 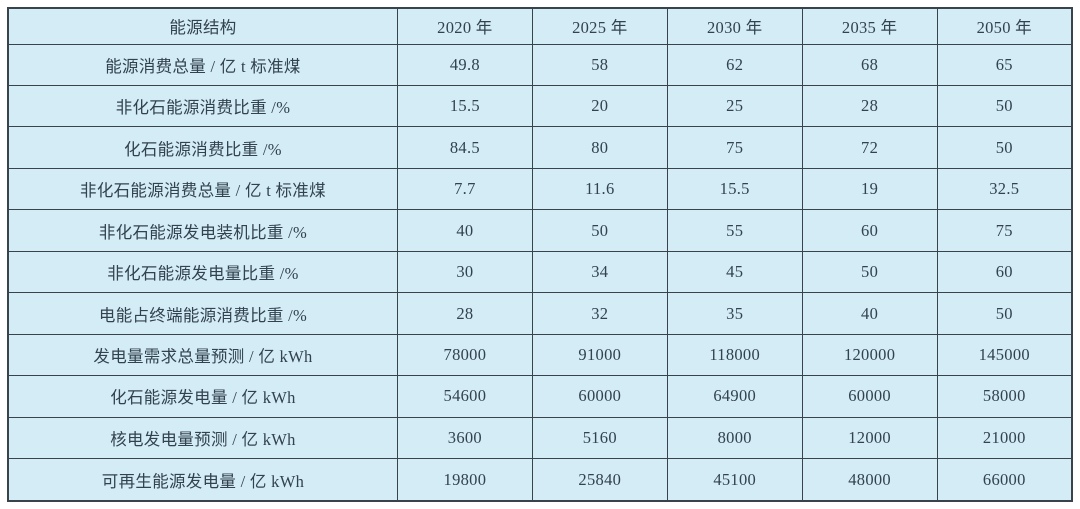 I want to click on row-label: 可再生能源发电量 / 亿 kWh, so click(x=202, y=480).